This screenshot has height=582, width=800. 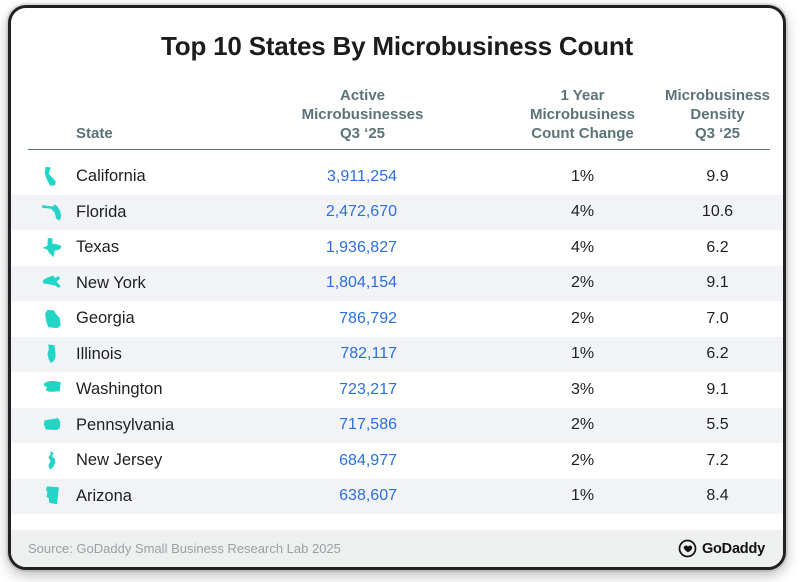 I want to click on table-row: New York 1,804,154 2% 9.1, so click(x=397, y=283).